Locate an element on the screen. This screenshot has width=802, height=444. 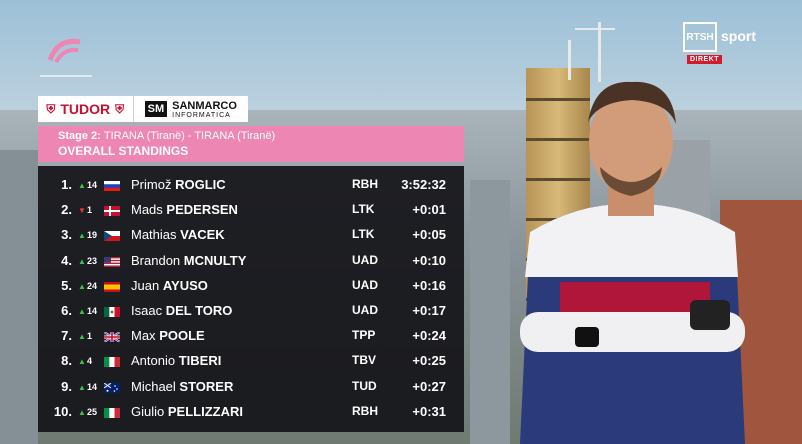
stage-label: Stage 2: is located at coordinates (79, 136).